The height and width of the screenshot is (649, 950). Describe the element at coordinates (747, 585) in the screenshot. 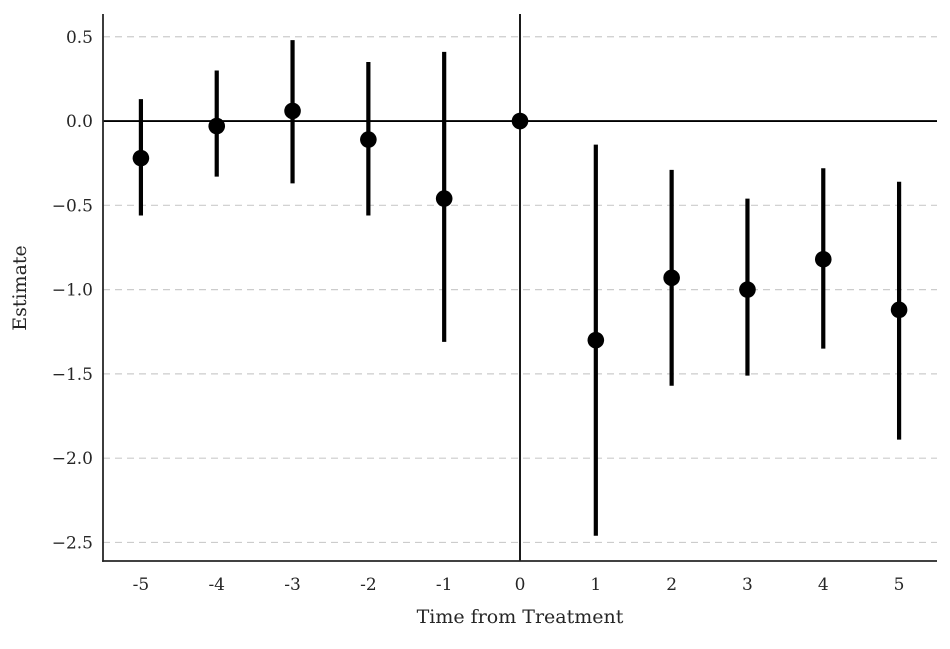

I see `x-tick-label: 3` at that location.